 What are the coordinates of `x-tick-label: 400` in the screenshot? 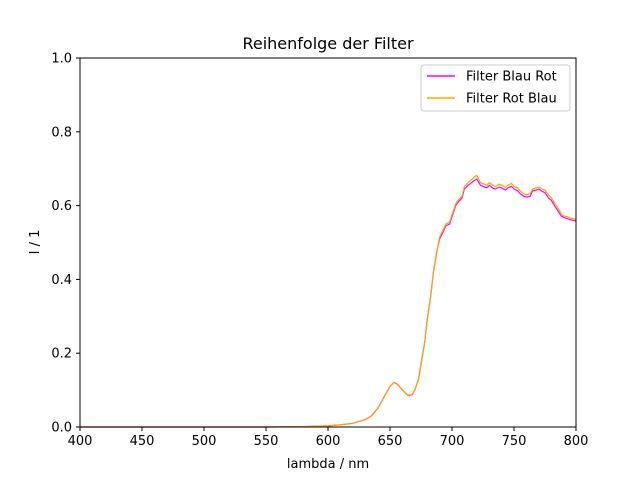 It's located at (80, 441).